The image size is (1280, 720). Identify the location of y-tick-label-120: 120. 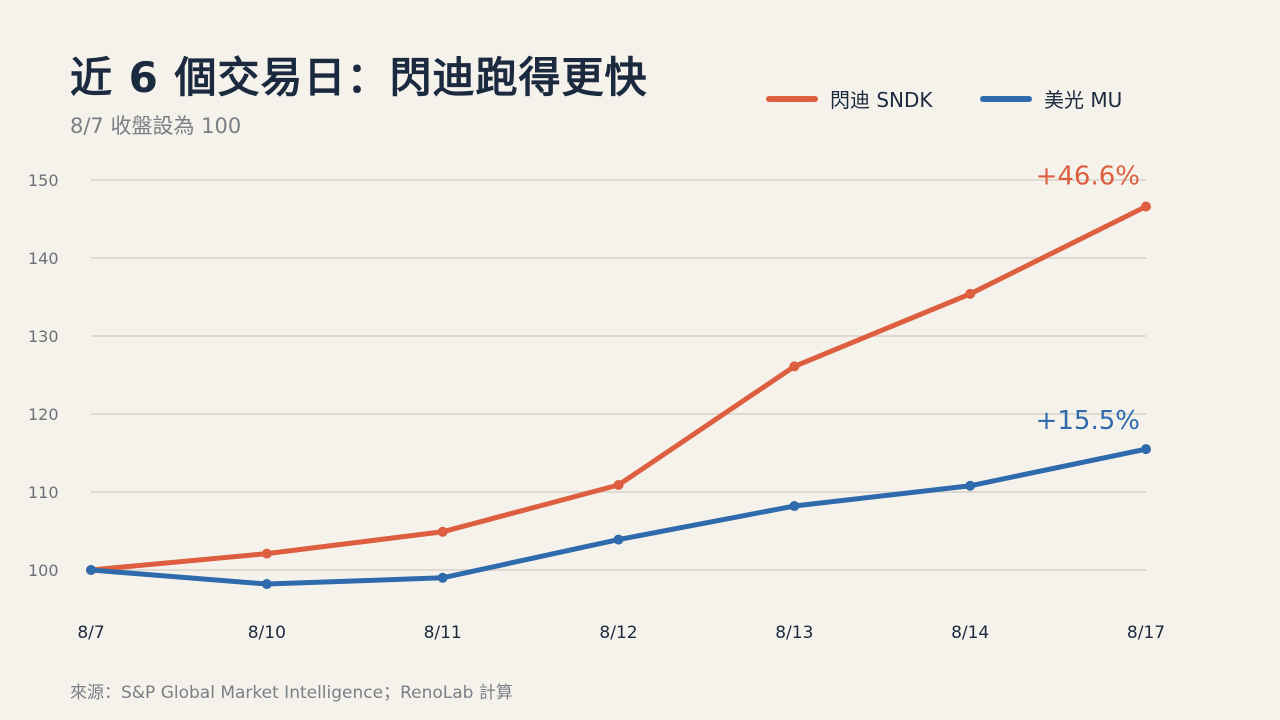
(43, 414).